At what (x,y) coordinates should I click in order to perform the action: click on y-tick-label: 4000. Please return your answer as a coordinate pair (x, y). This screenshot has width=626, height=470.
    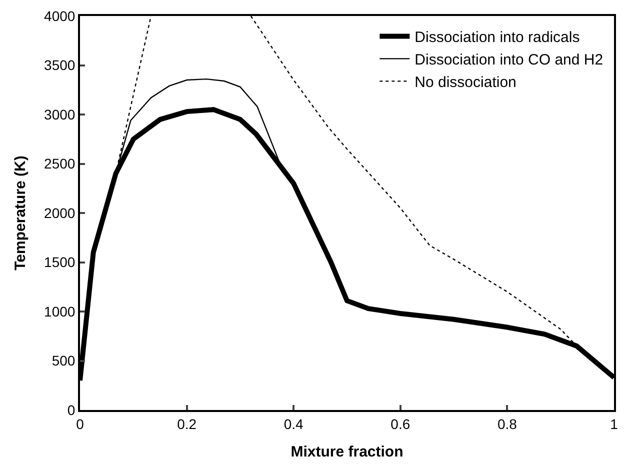
    Looking at the image, I should click on (60, 16).